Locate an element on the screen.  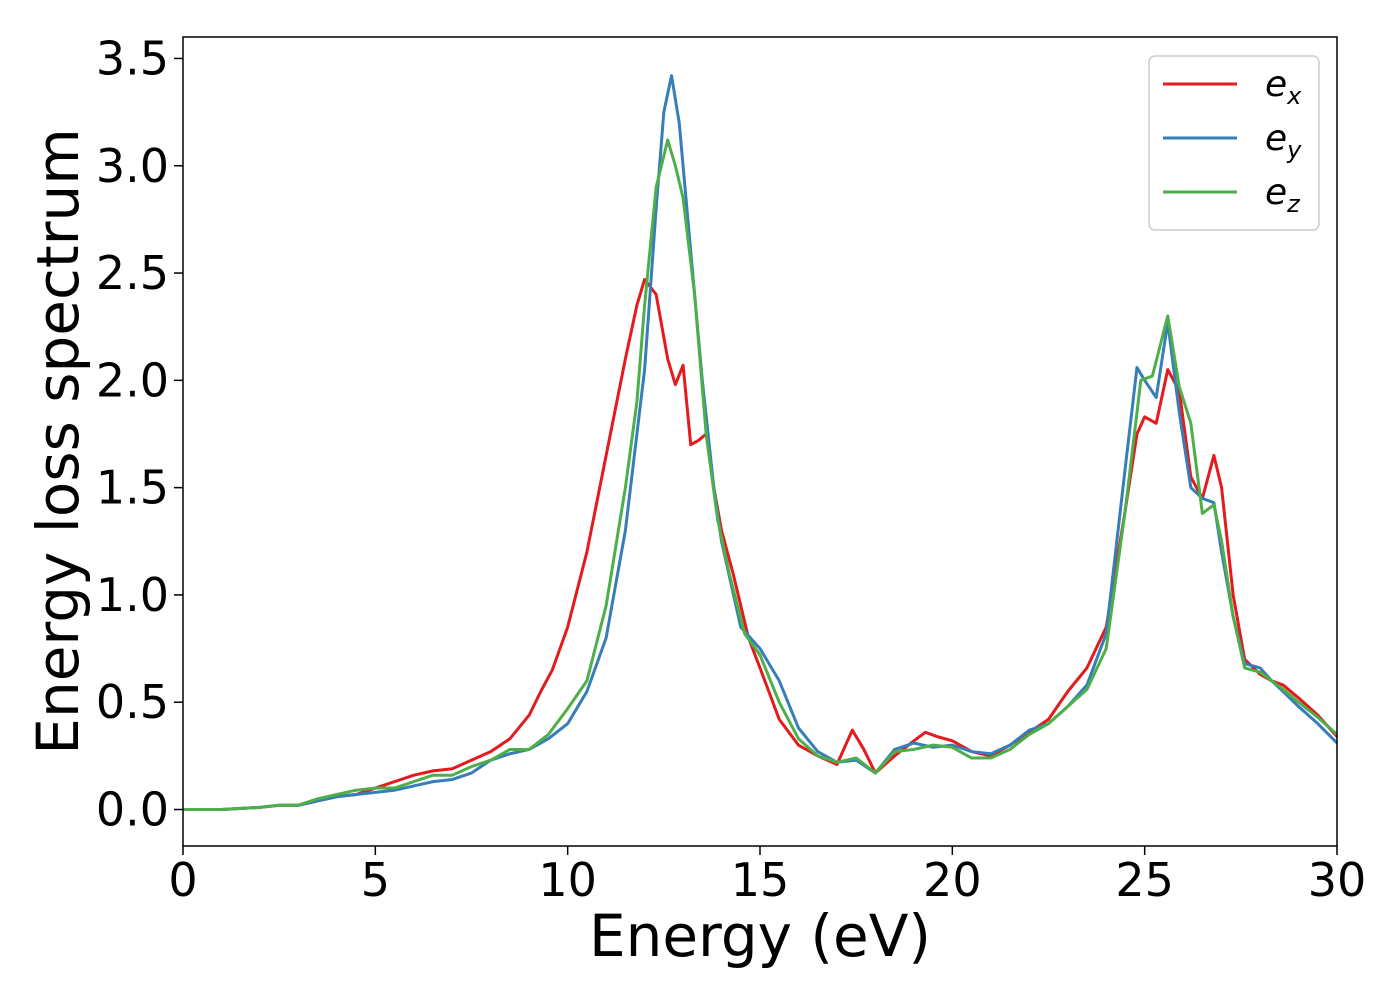
y-tick-label: 2.0 is located at coordinates (132, 380).